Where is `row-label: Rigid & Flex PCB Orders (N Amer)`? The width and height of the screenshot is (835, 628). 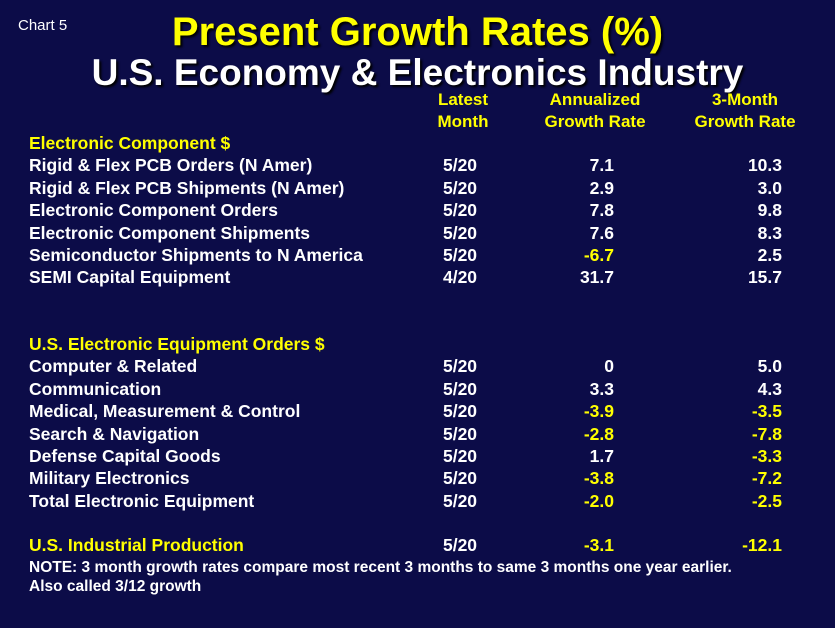
row-label: Rigid & Flex PCB Orders (N Amer) is located at coordinates (171, 165).